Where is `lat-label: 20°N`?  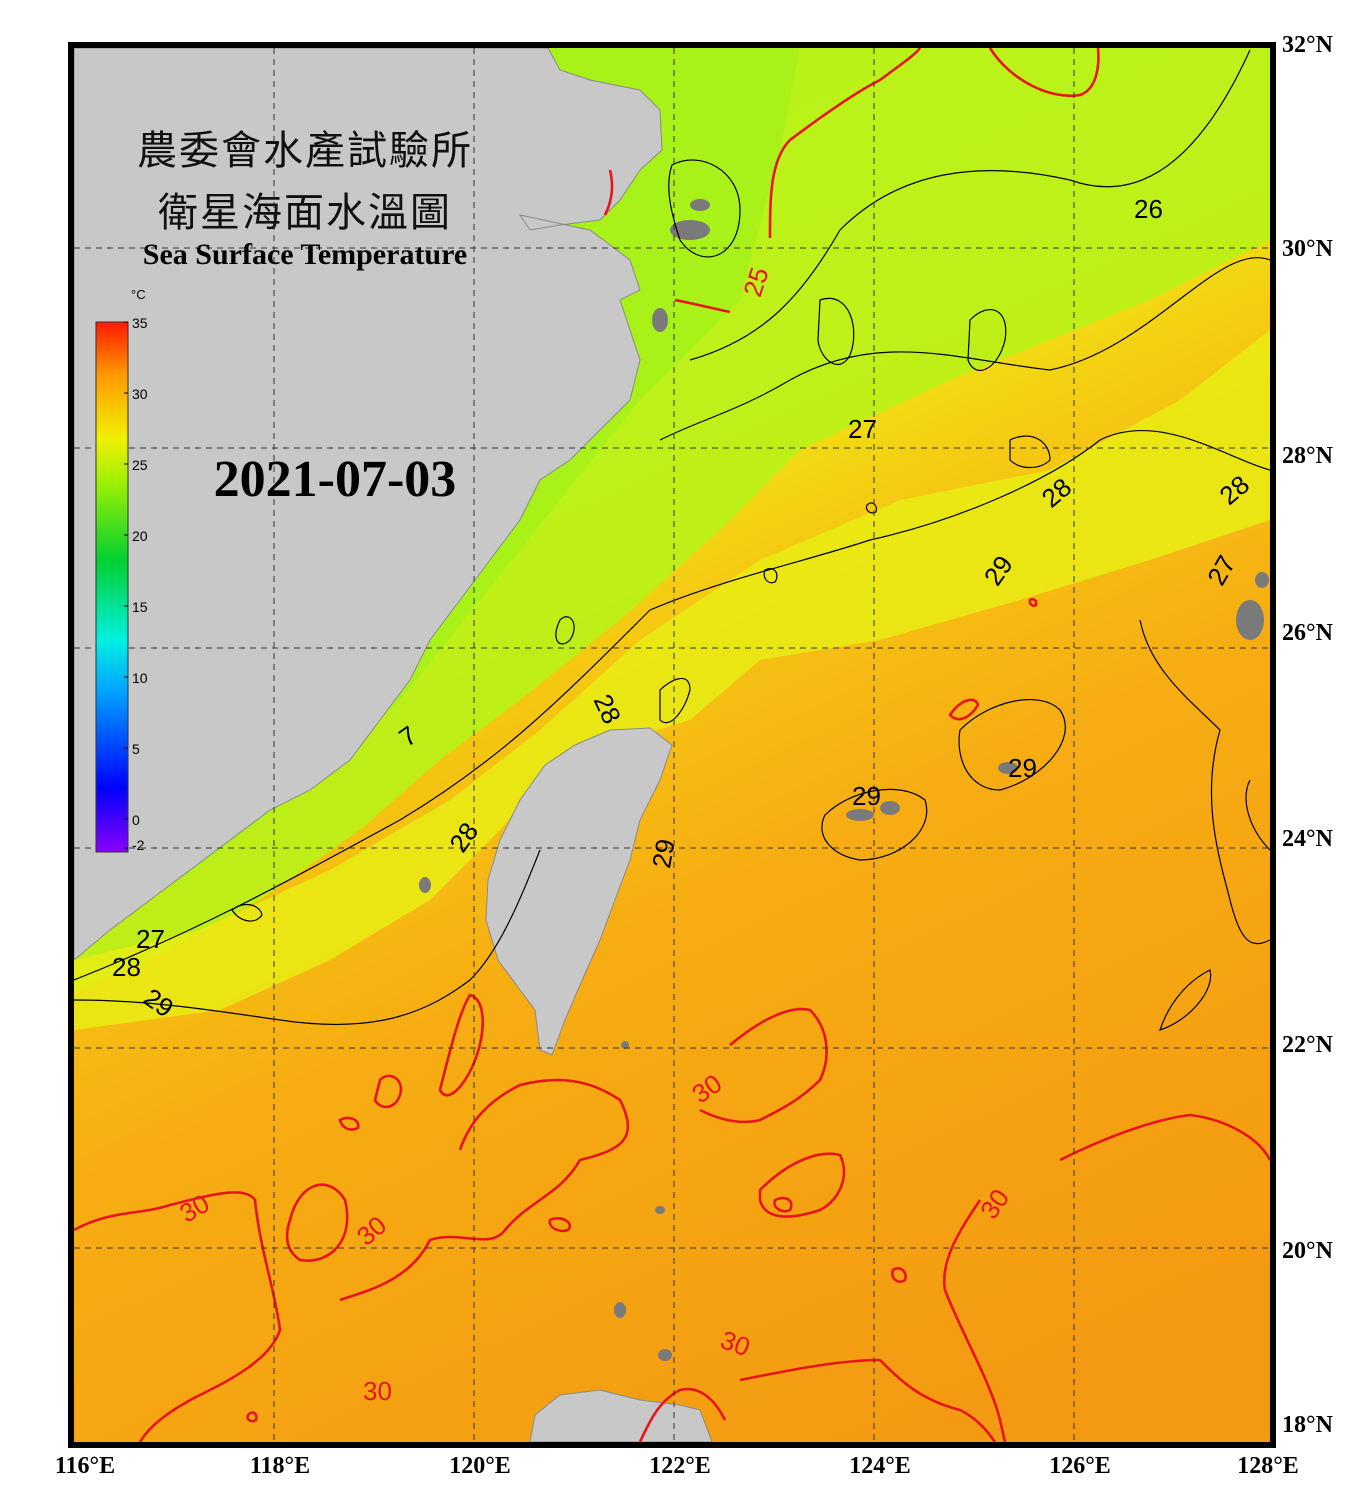
lat-label: 20°N is located at coordinates (1307, 1251).